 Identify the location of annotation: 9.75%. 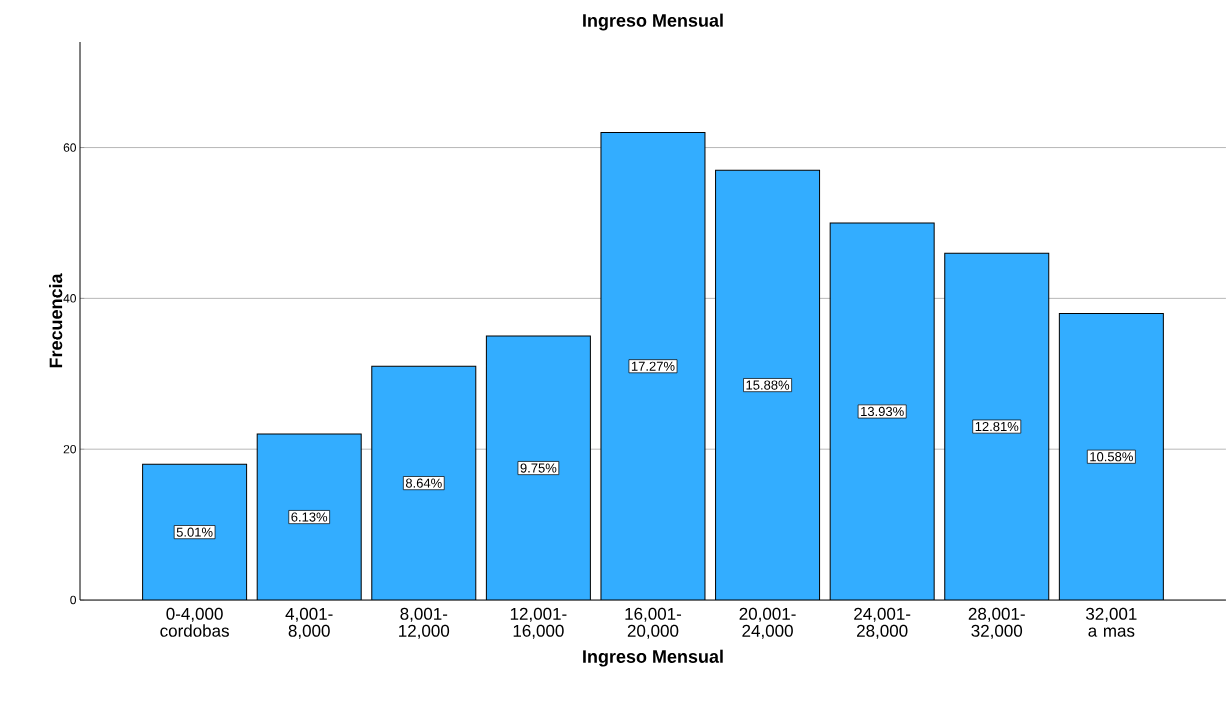
(538, 468).